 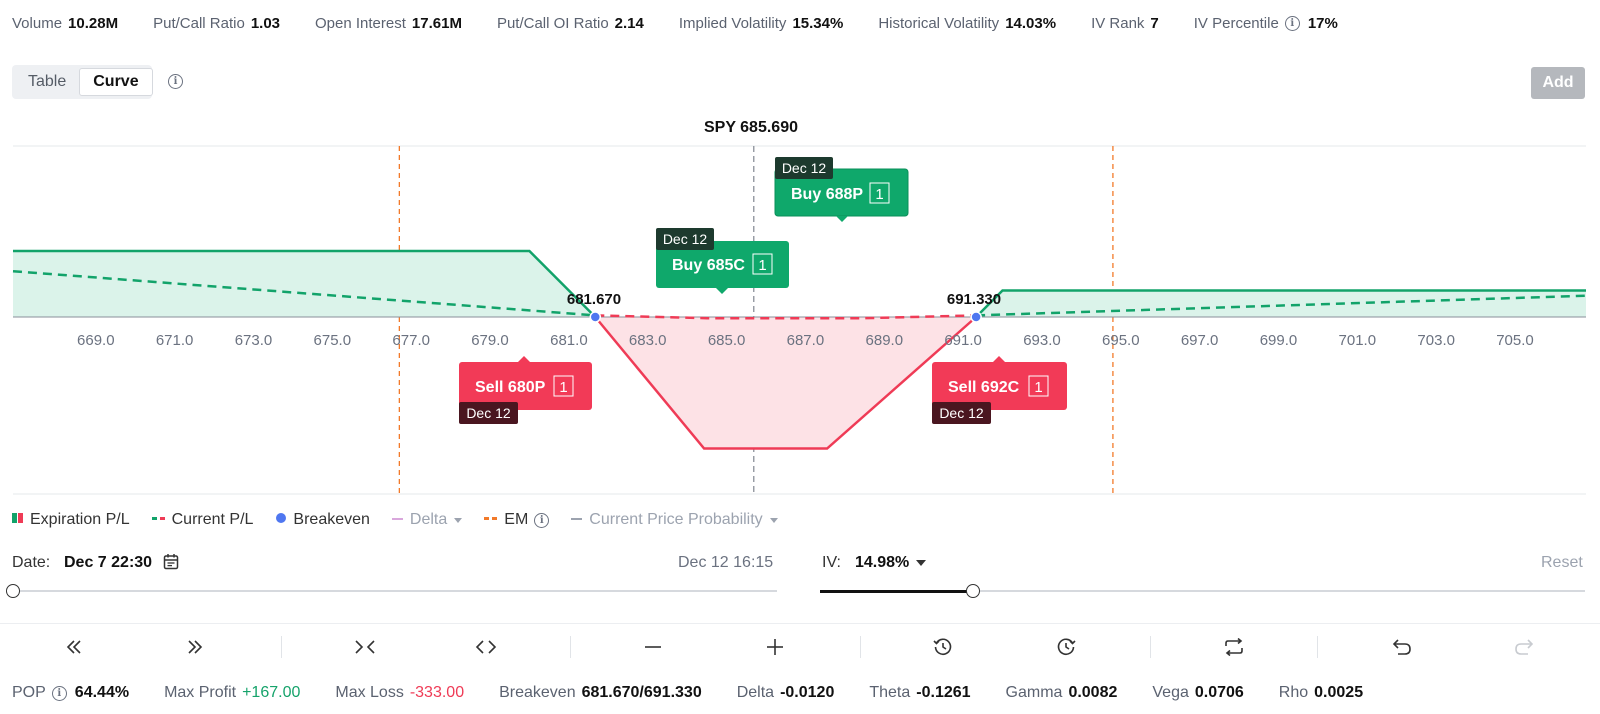 What do you see at coordinates (365, 647) in the screenshot?
I see `collapse-icon` at bounding box center [365, 647].